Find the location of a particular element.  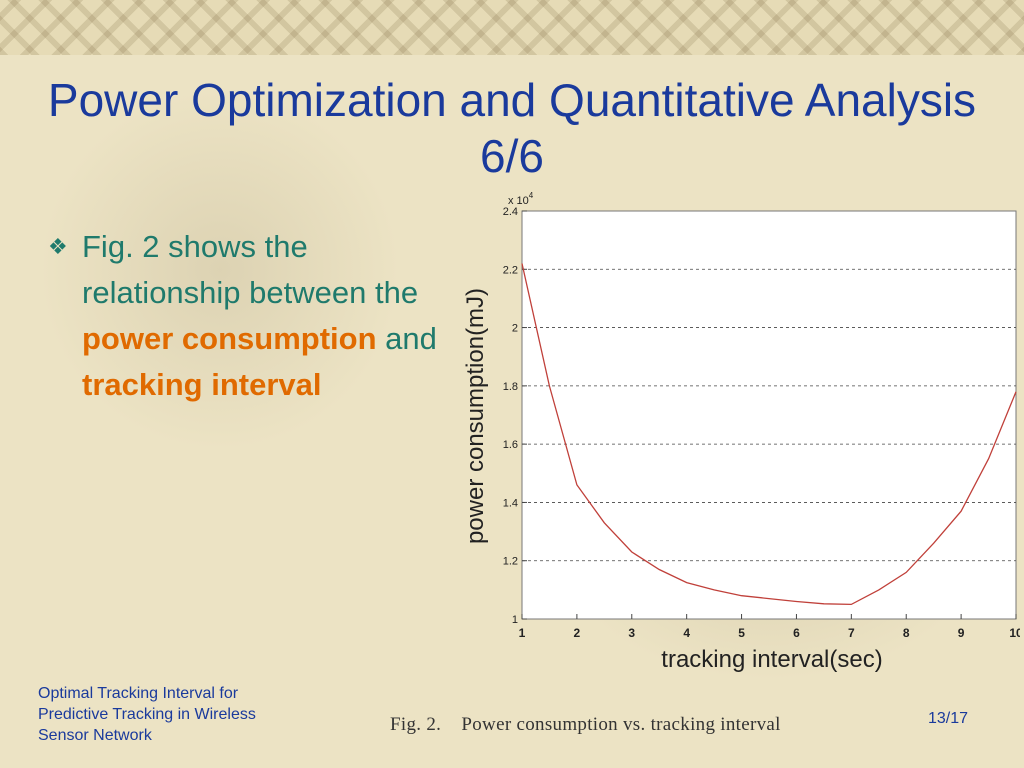

decorative-top-border is located at coordinates (512, 27).